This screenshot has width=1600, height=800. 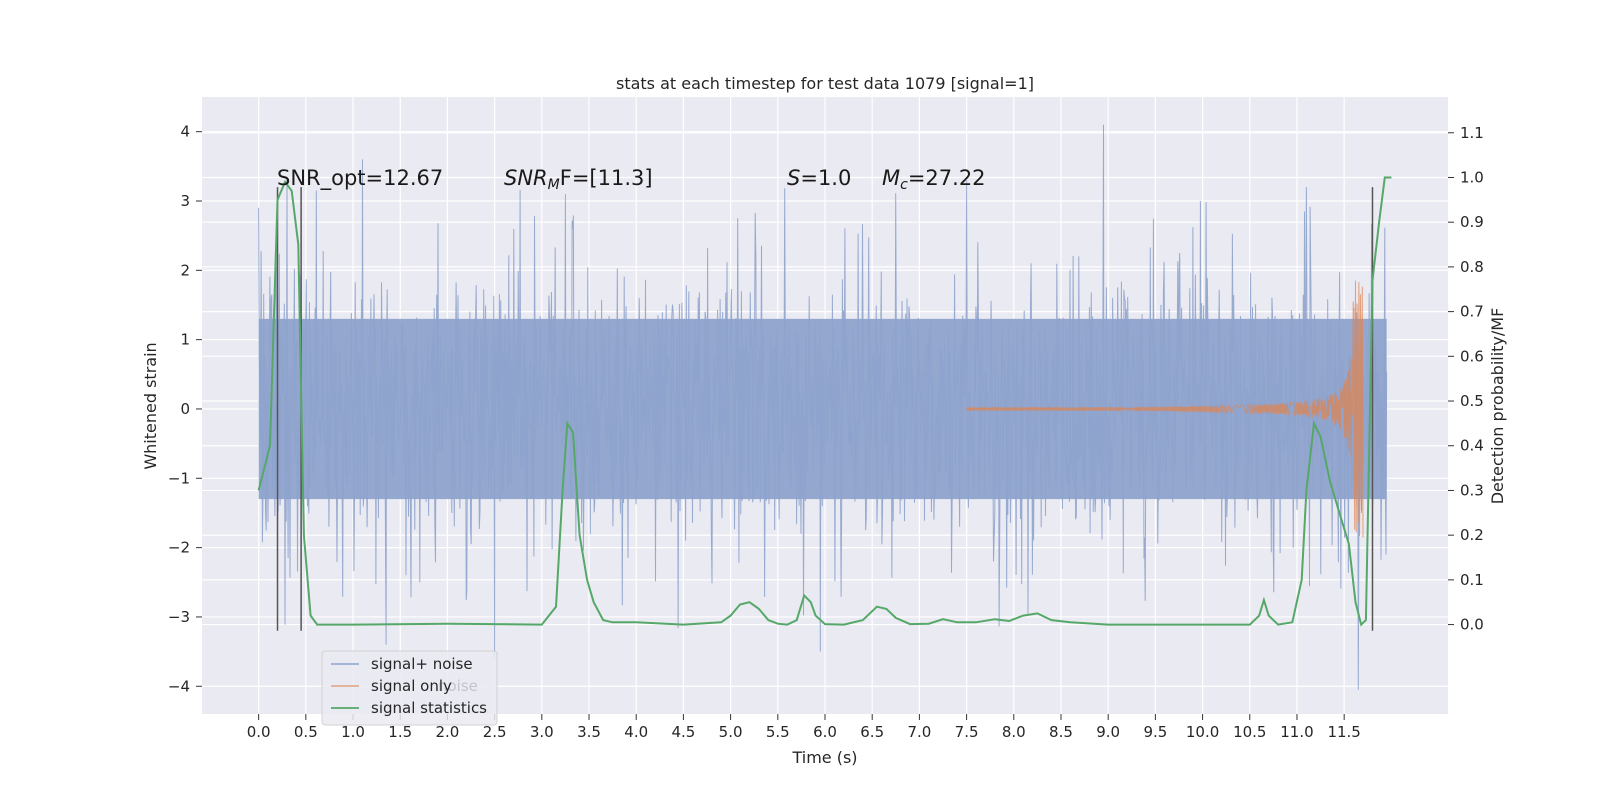 What do you see at coordinates (179, 686) in the screenshot?
I see `y-left-tick-label: −4` at bounding box center [179, 686].